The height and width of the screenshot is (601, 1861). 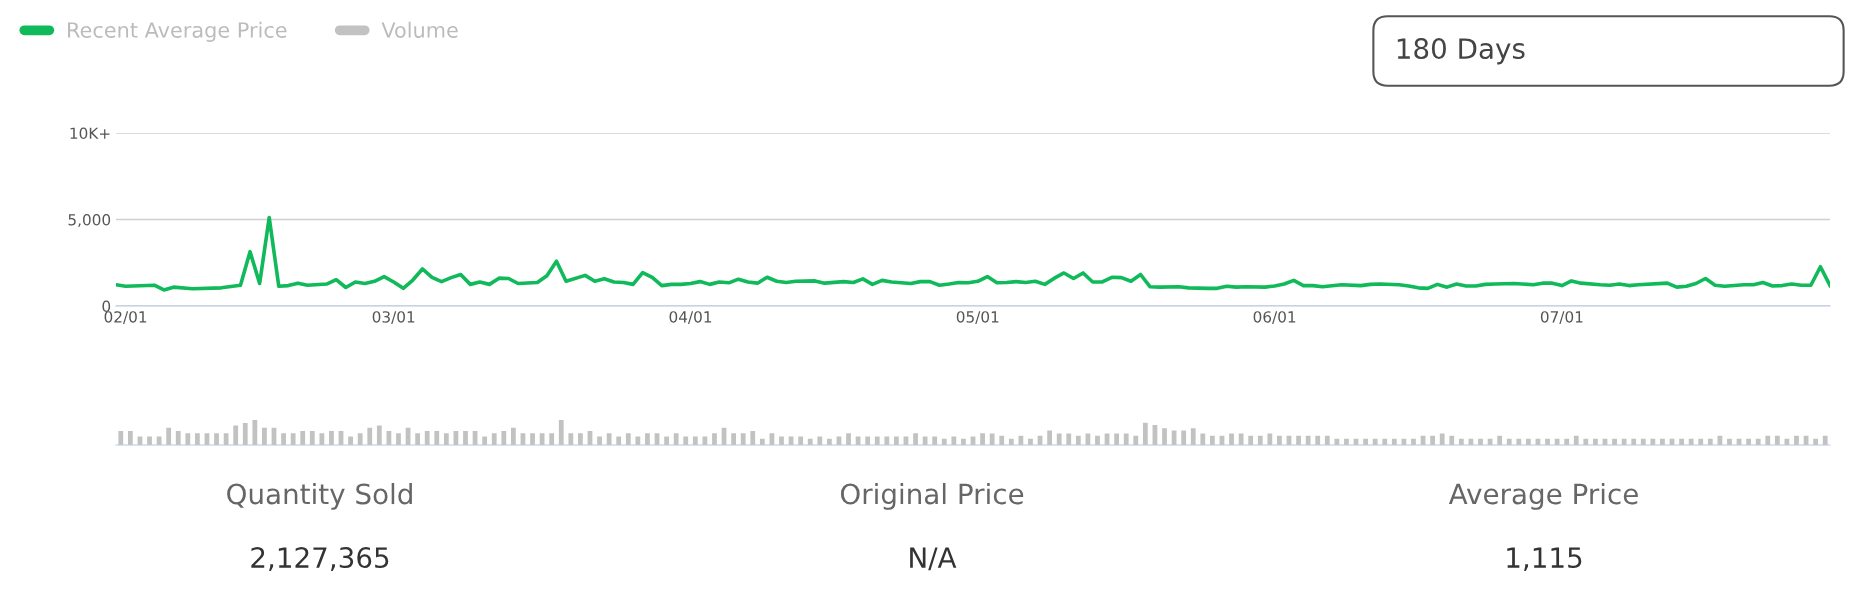 I want to click on y-tick-label: 10K+, so click(x=90, y=133).